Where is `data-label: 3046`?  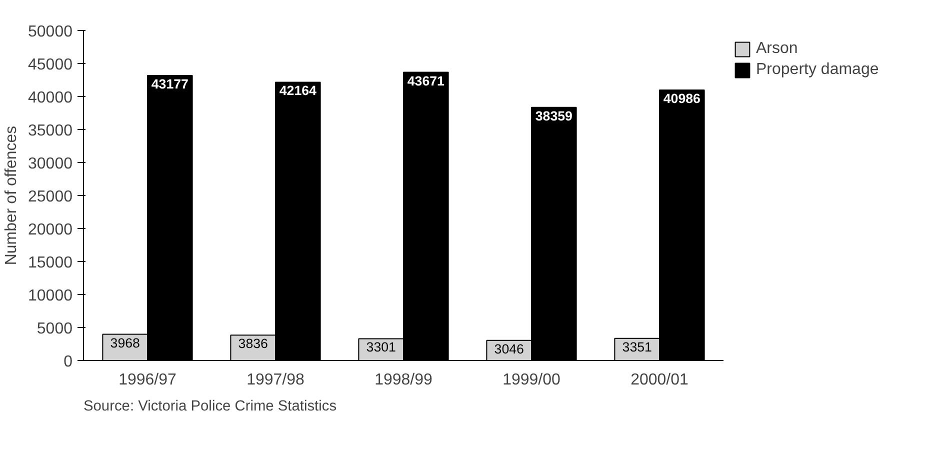 data-label: 3046 is located at coordinates (509, 348).